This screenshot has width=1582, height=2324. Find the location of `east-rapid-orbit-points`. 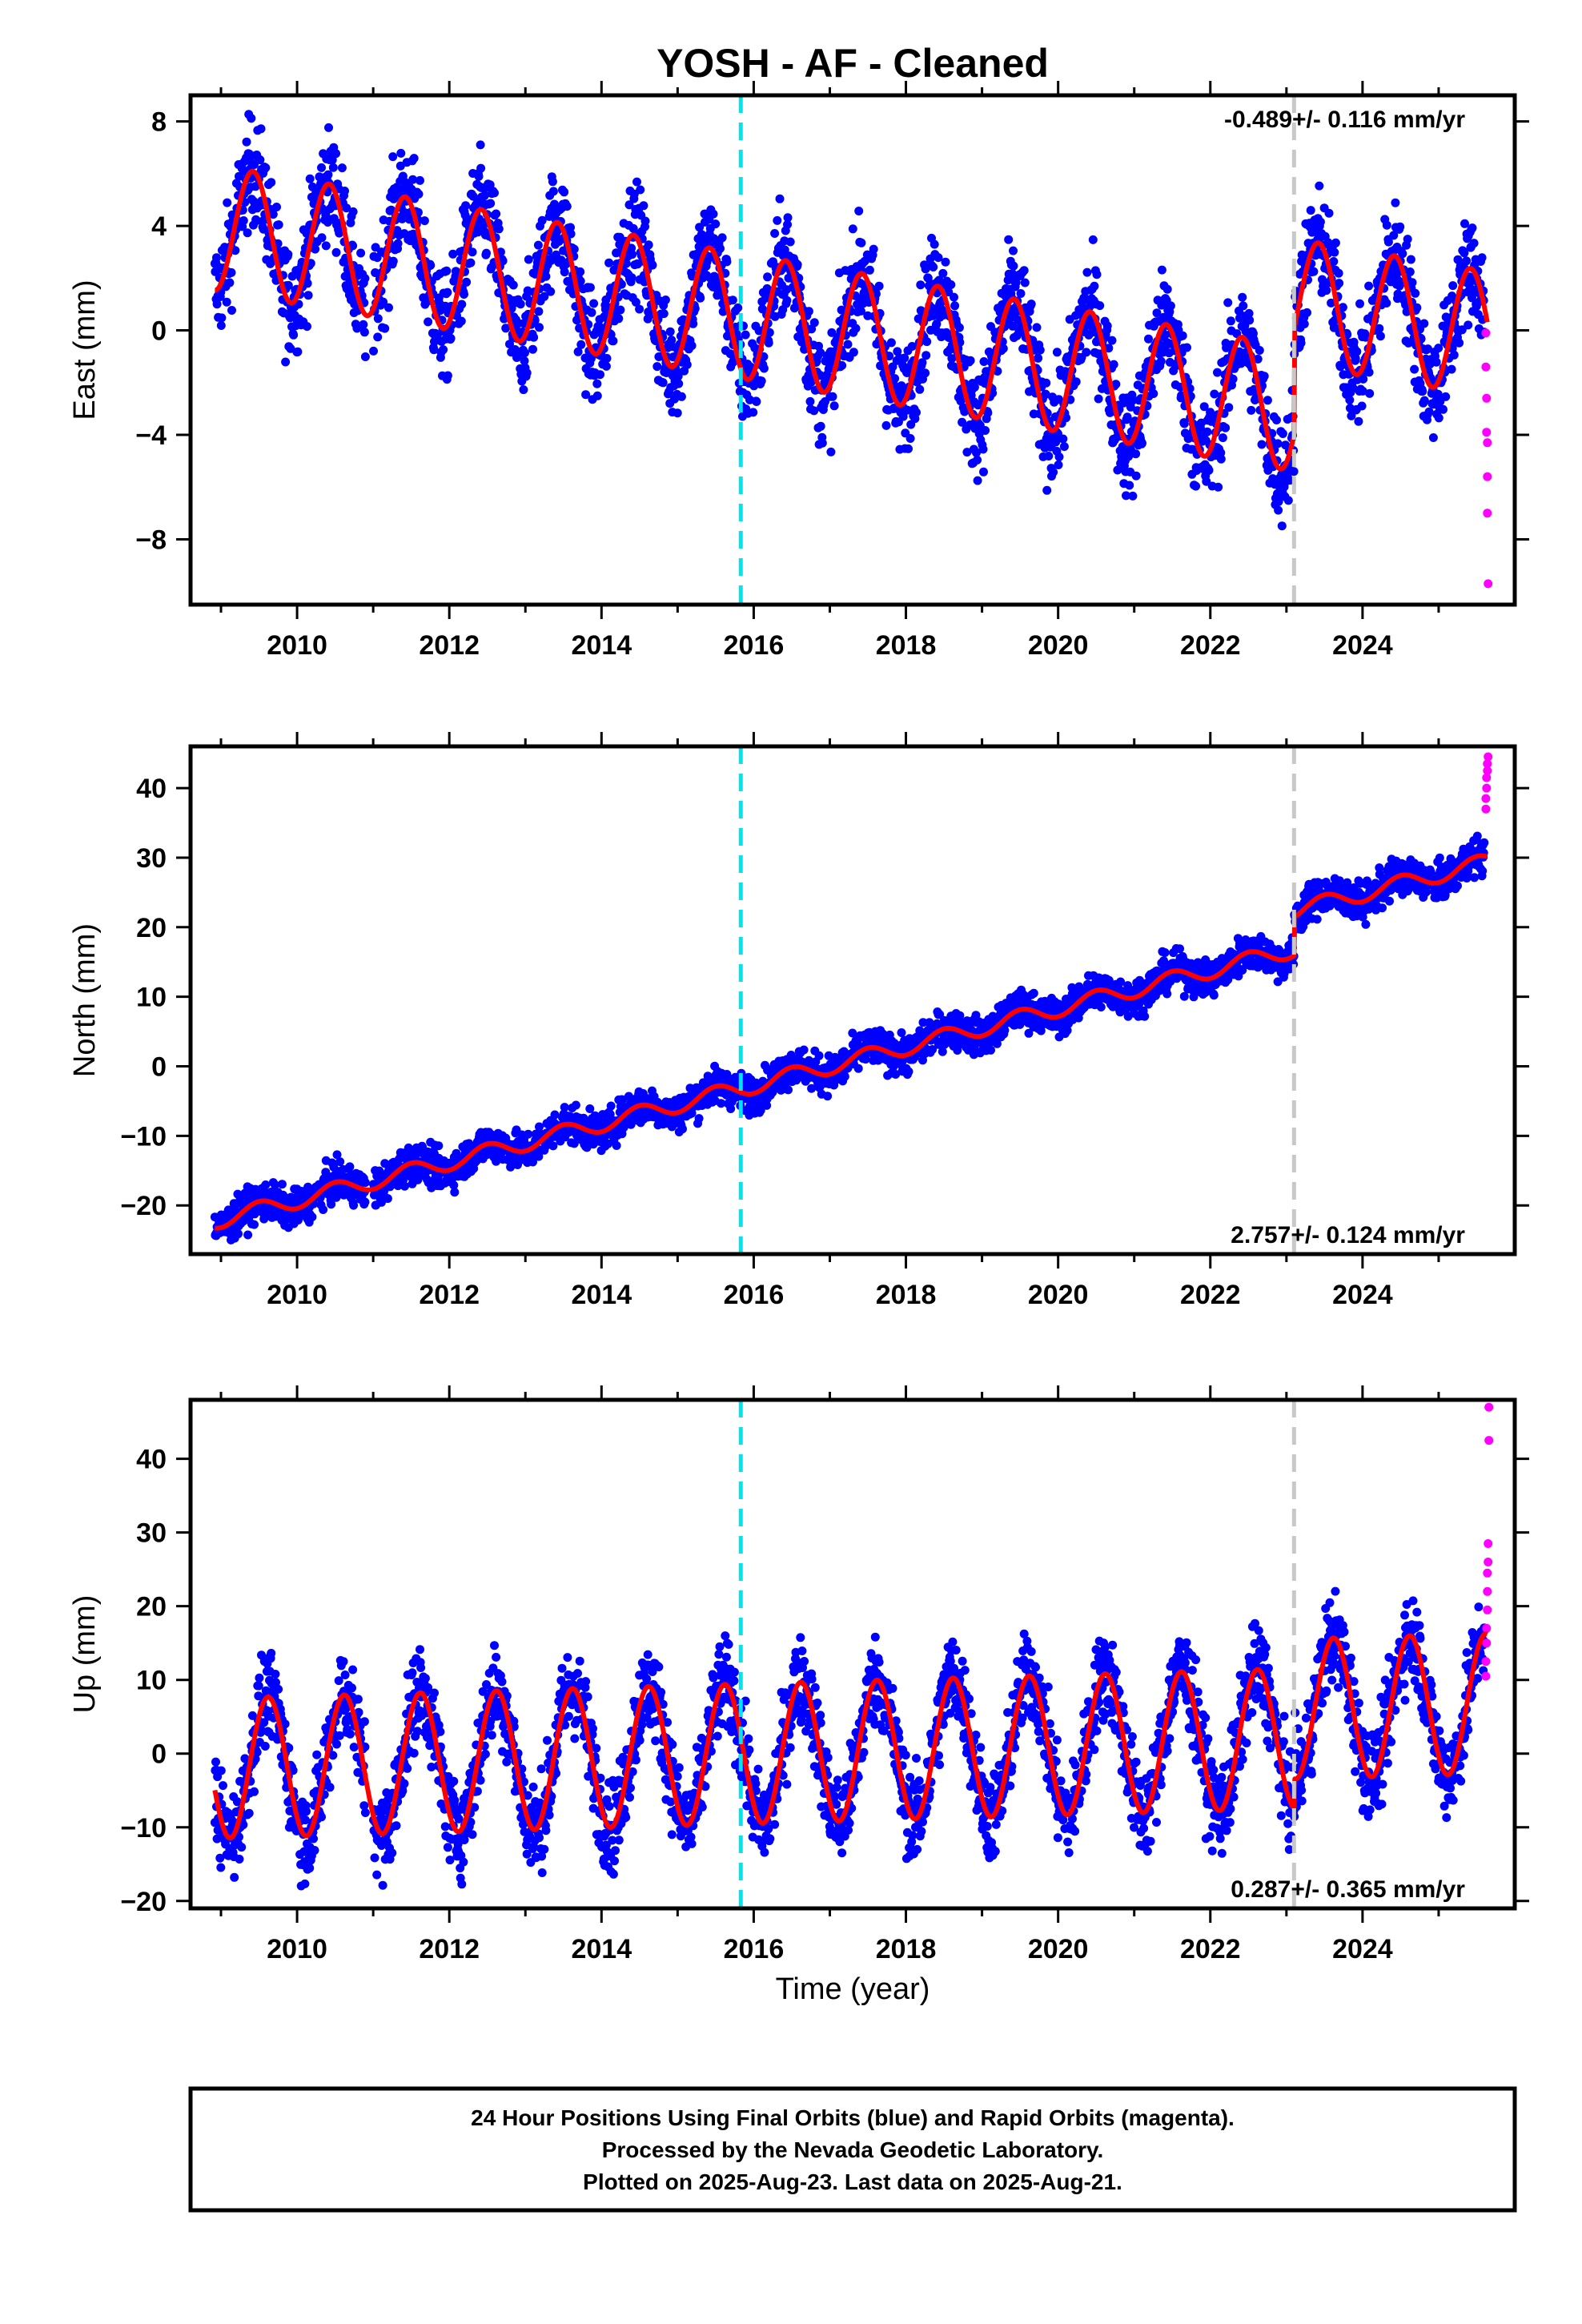

east-rapid-orbit-points is located at coordinates (1487, 458).